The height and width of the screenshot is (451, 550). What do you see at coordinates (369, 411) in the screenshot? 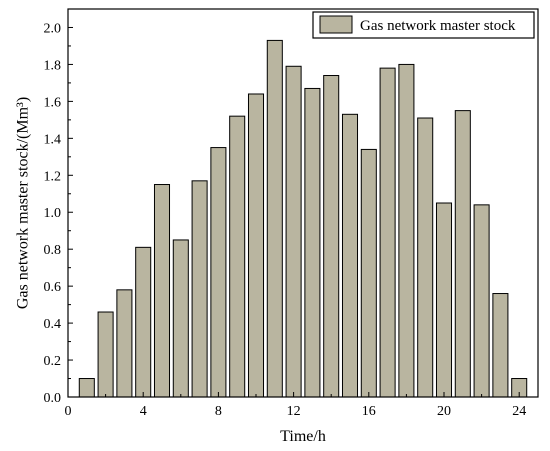
I see `x-tick-label: 16` at bounding box center [369, 411].